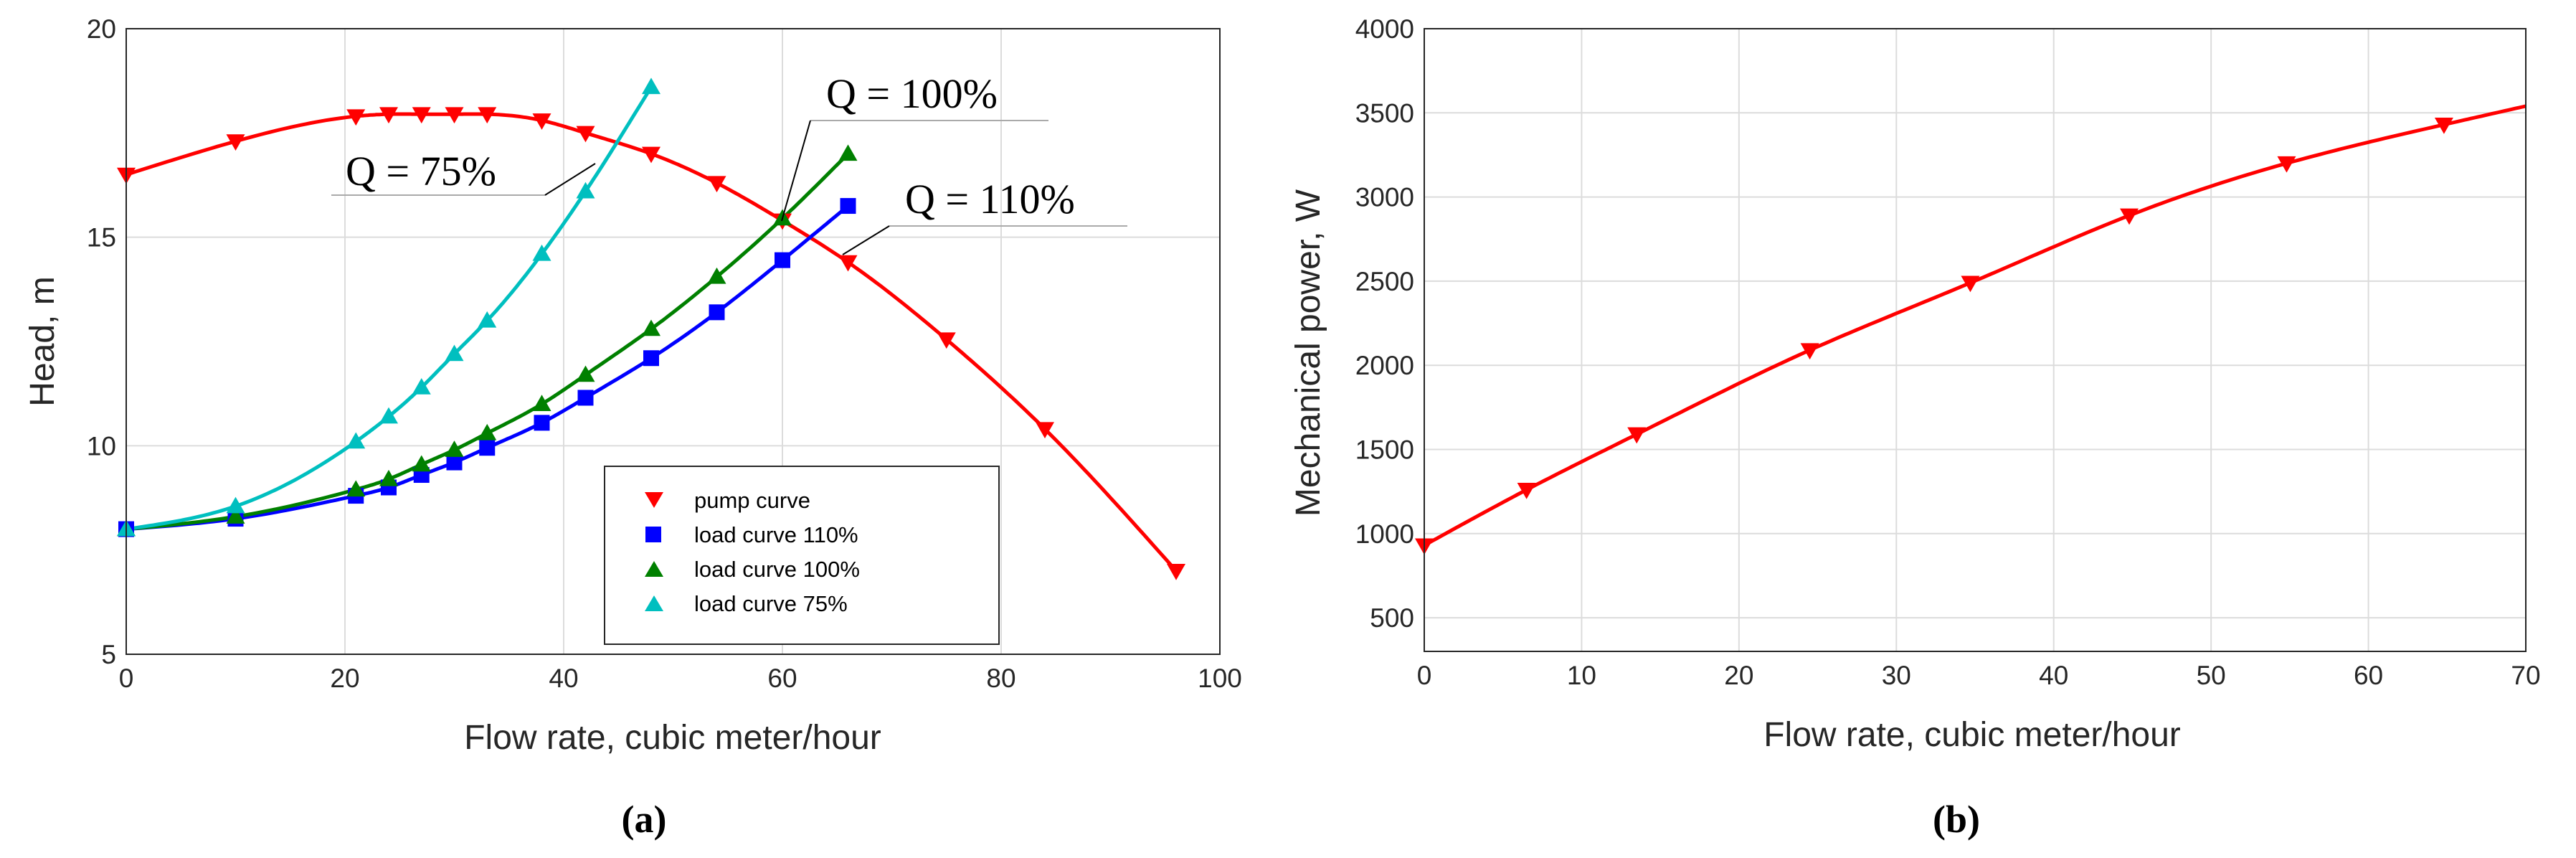 The image size is (2576, 858). I want to click on panel-label-b: (b), so click(1956, 820).